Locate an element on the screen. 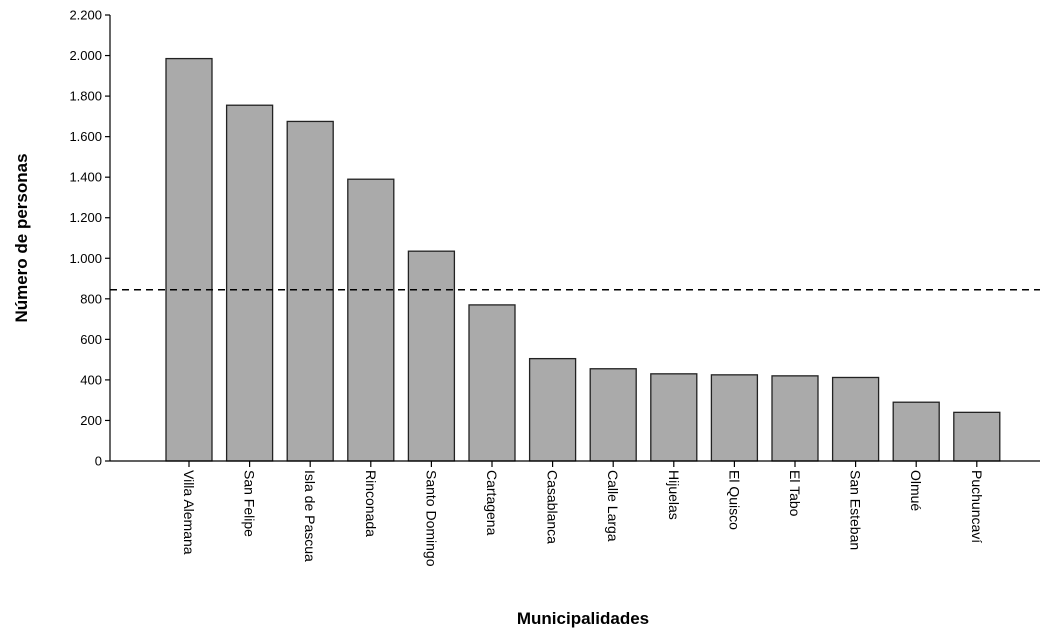 The width and height of the screenshot is (1049, 632). bar-olmu- is located at coordinates (916, 431).